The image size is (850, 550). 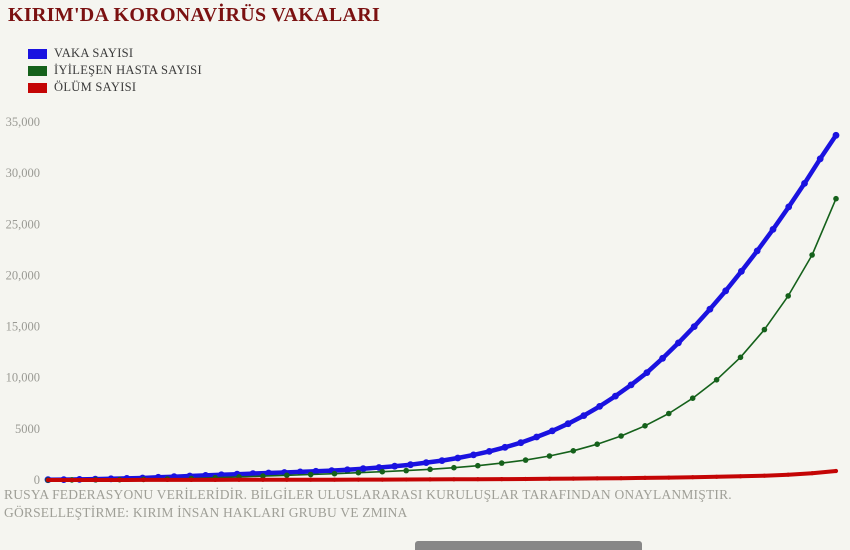 What do you see at coordinates (23, 378) in the screenshot?
I see `y-tick-label: 10,000` at bounding box center [23, 378].